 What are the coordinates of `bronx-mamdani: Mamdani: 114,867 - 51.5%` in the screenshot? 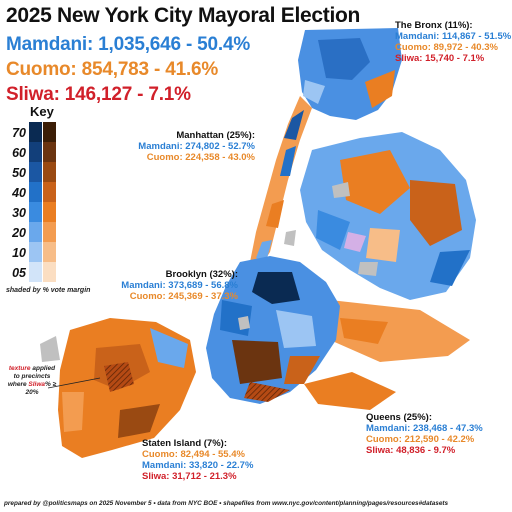 It's located at (453, 36).